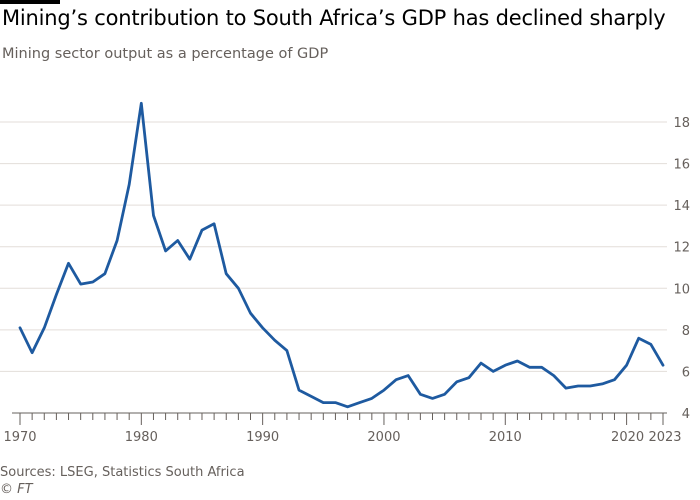  What do you see at coordinates (627, 437) in the screenshot?
I see `x-tick-label-2020: 2020` at bounding box center [627, 437].